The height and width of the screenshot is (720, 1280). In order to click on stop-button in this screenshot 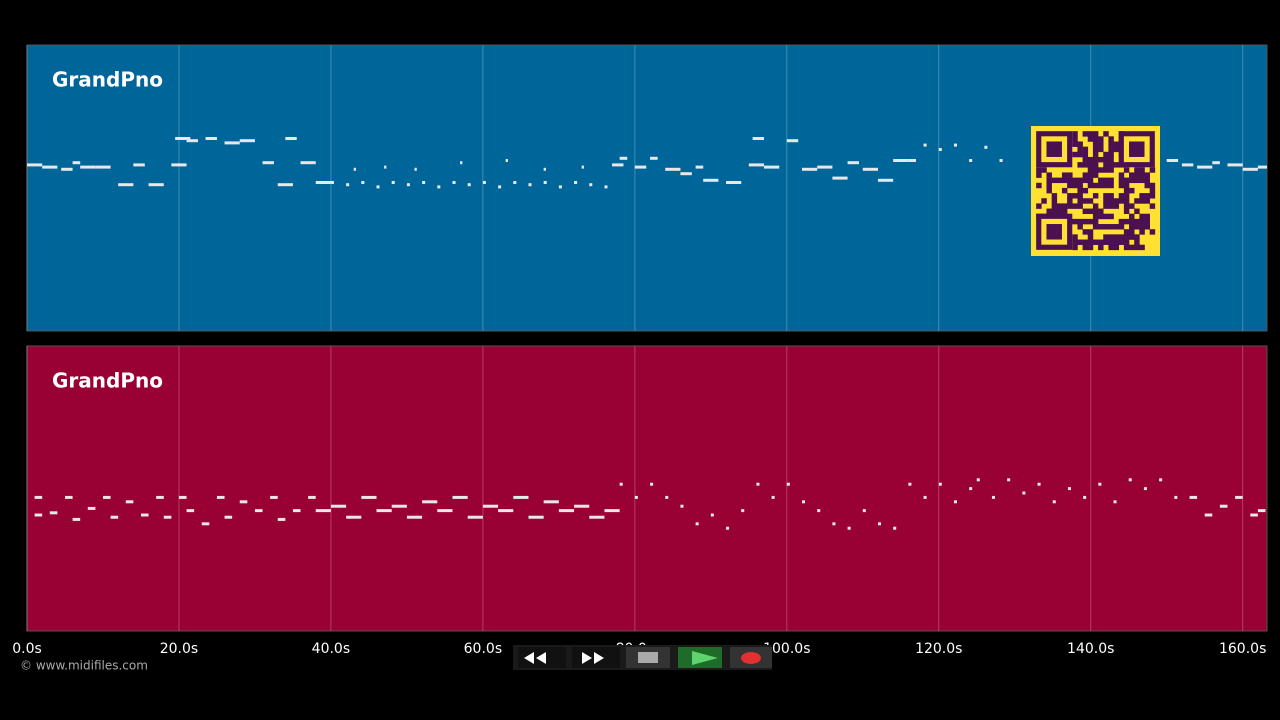, I will do `click(648, 657)`.